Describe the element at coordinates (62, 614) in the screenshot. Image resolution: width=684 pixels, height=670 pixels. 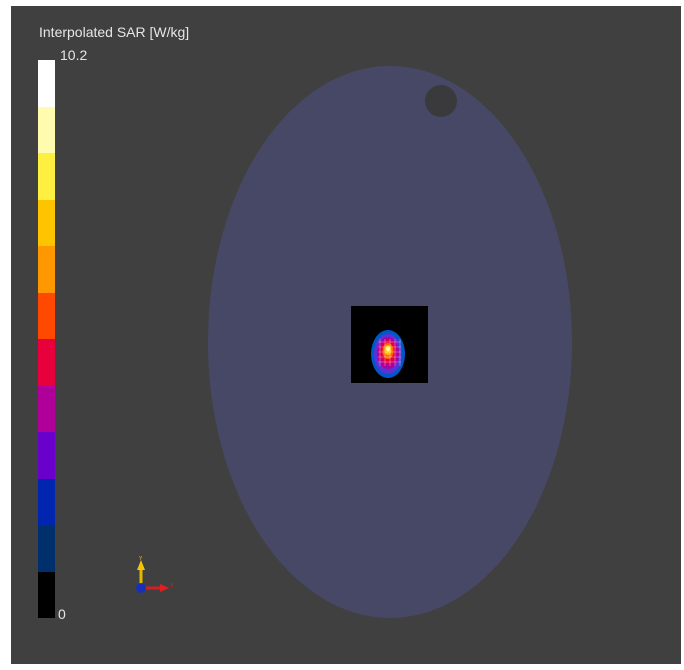
I see `legend-min-label: 0` at that location.